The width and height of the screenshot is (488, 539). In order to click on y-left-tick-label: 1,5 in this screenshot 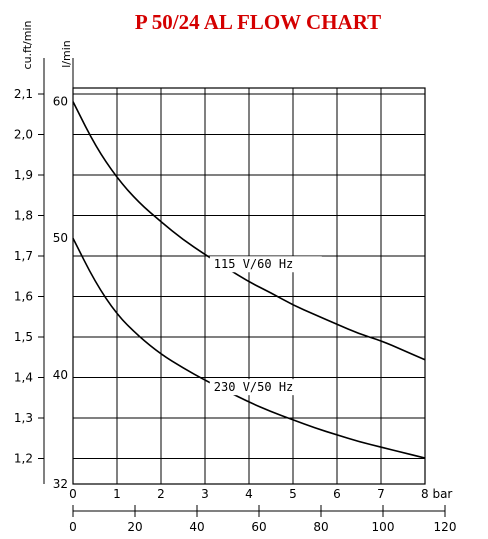, I will do `click(23, 337)`.